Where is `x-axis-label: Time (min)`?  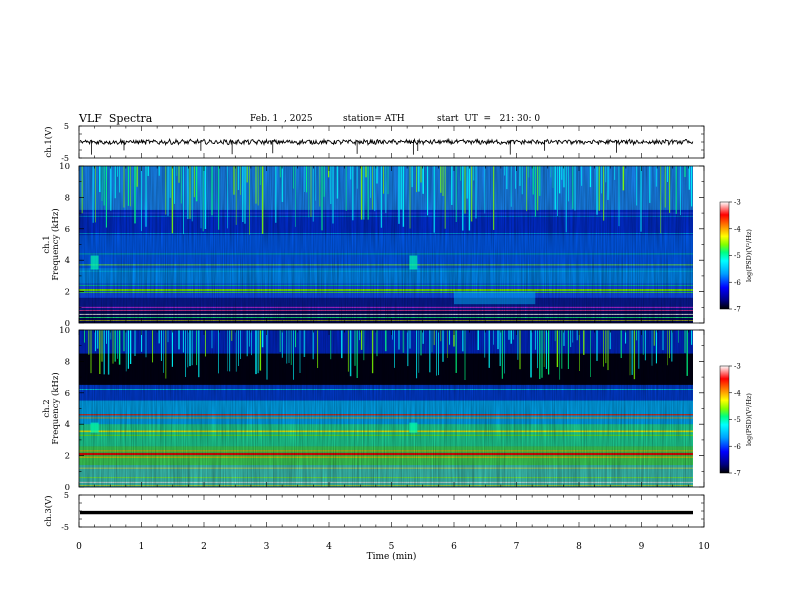 x-axis-label: Time (min) is located at coordinates (392, 556).